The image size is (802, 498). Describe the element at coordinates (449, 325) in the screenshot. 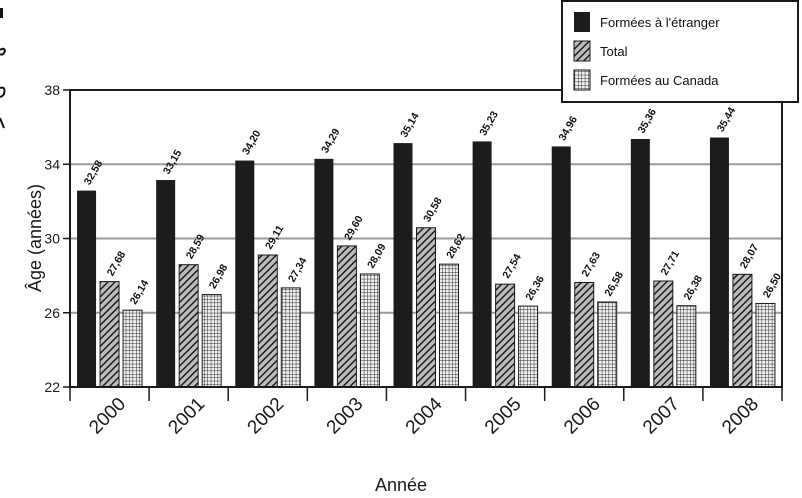

I see `bar-canada-2004` at that location.